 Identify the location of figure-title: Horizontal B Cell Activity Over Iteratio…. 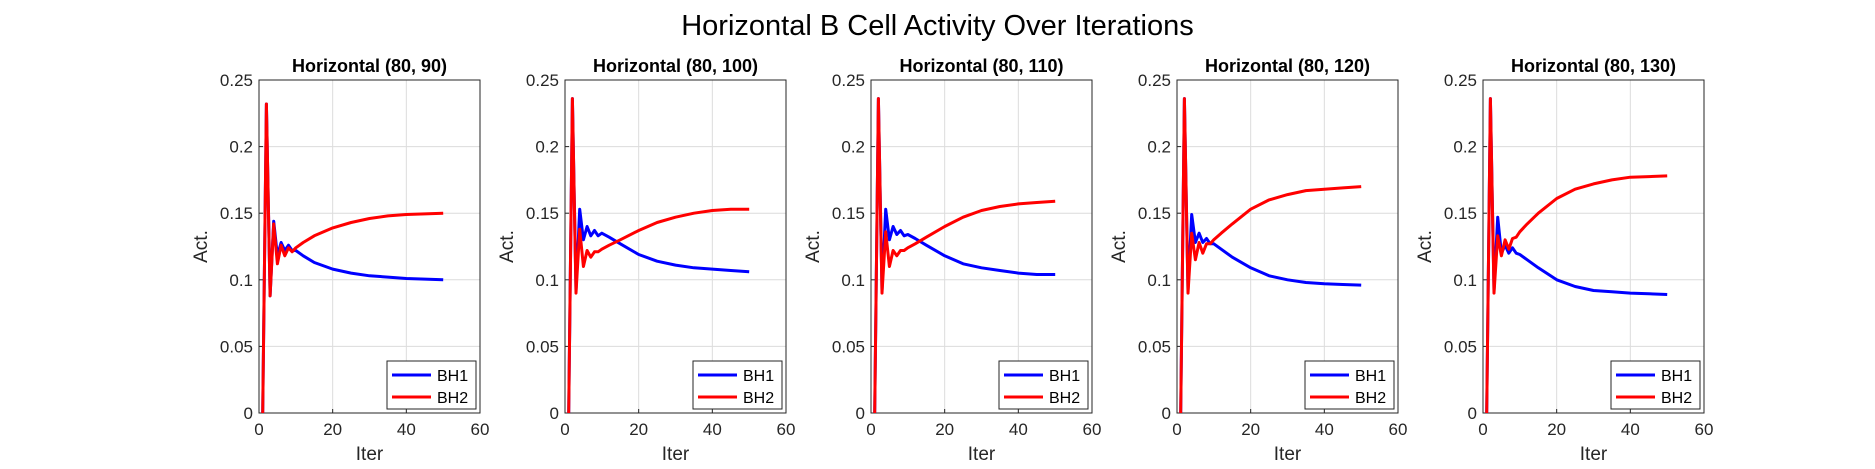
(937, 26).